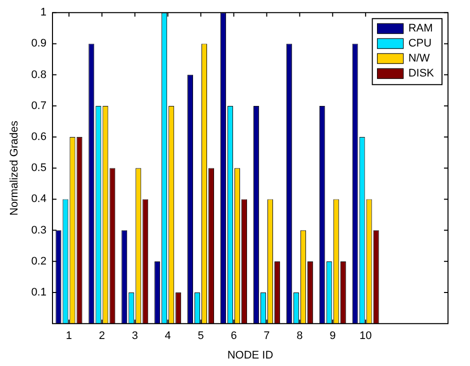 The height and width of the screenshot is (366, 470). Describe the element at coordinates (38, 292) in the screenshot. I see `y-tick-label: 0.1` at that location.